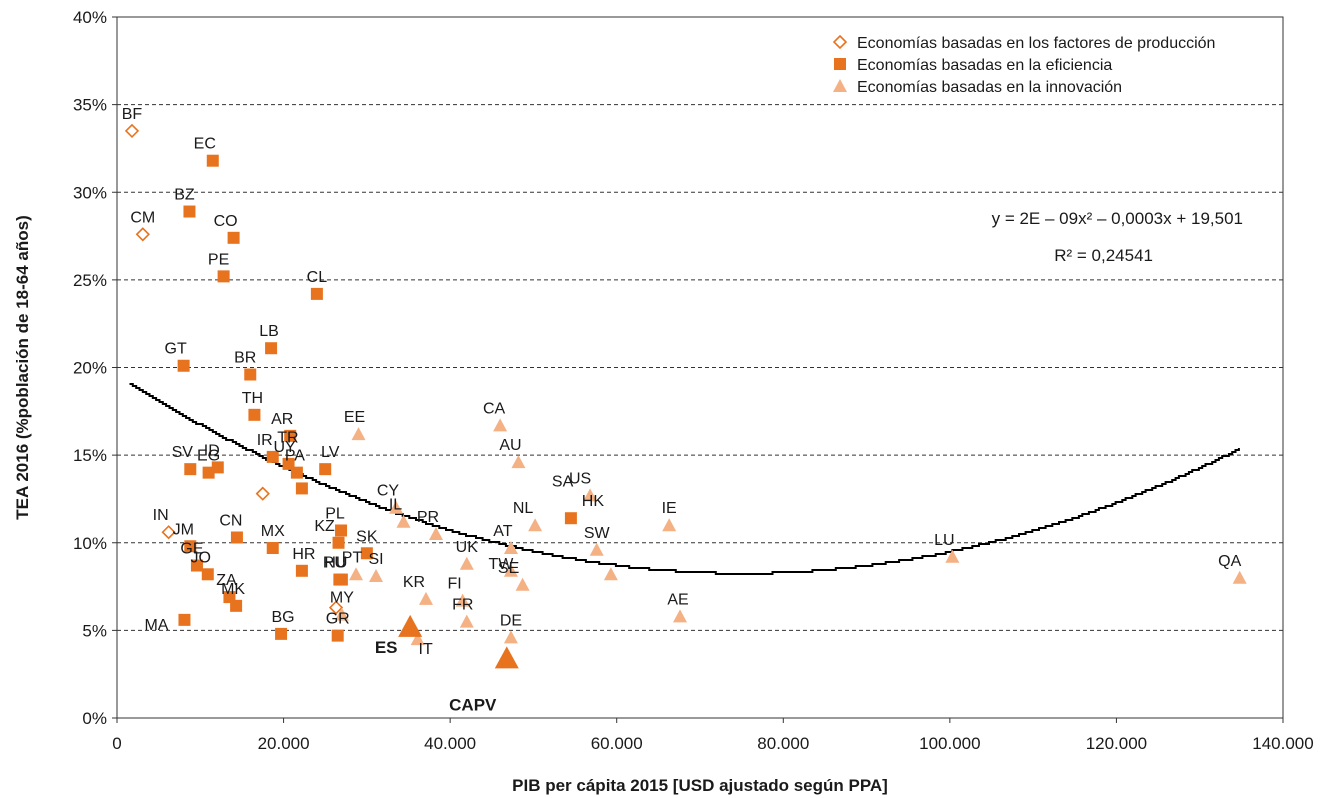 This screenshot has height=798, width=1324. Describe the element at coordinates (295, 456) in the screenshot. I see `pa-label: PA` at that location.